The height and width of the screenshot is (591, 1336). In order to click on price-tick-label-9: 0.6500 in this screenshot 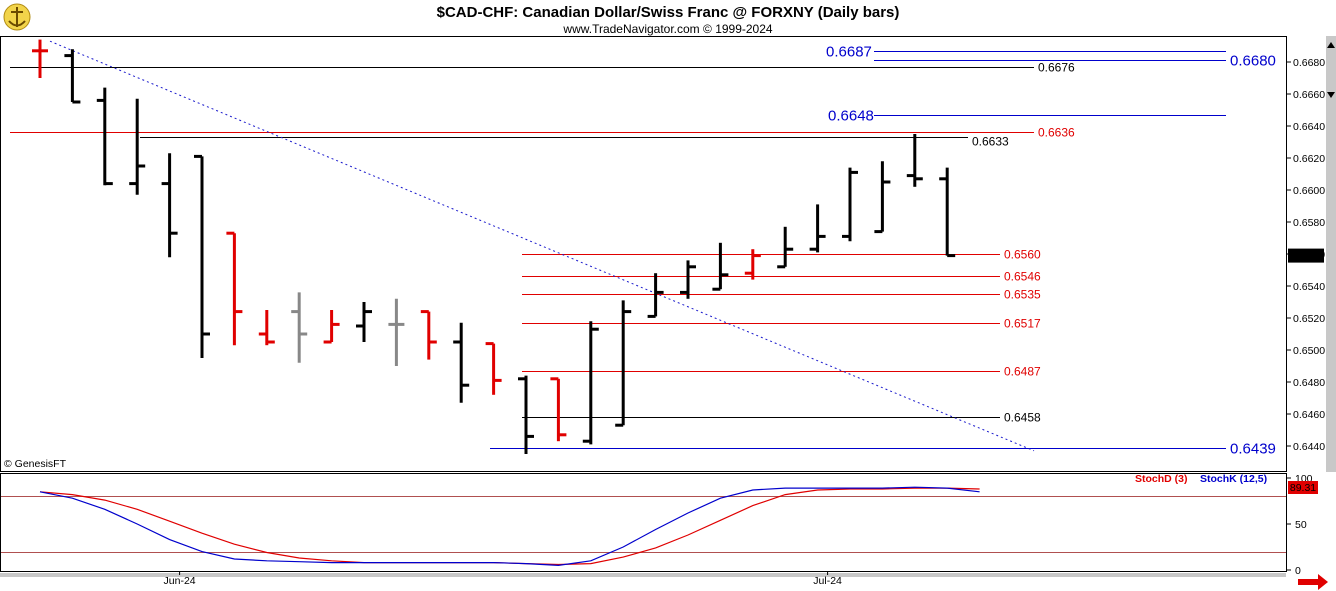, I will do `click(1309, 351)`.